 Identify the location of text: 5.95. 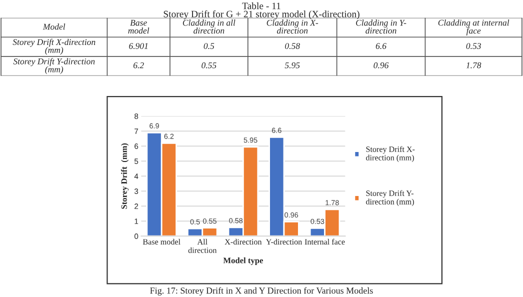
(292, 65).